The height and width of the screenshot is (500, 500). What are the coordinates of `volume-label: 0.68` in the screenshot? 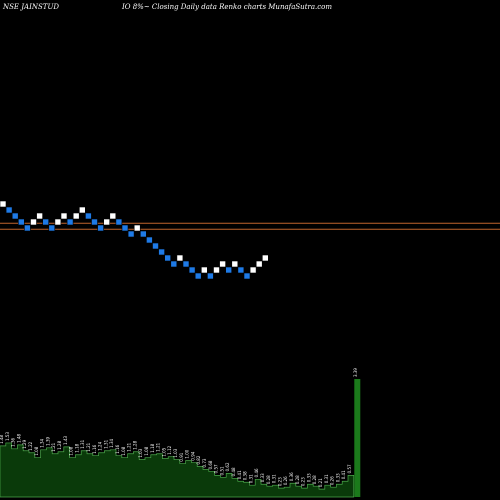 It's located at (210, 464).